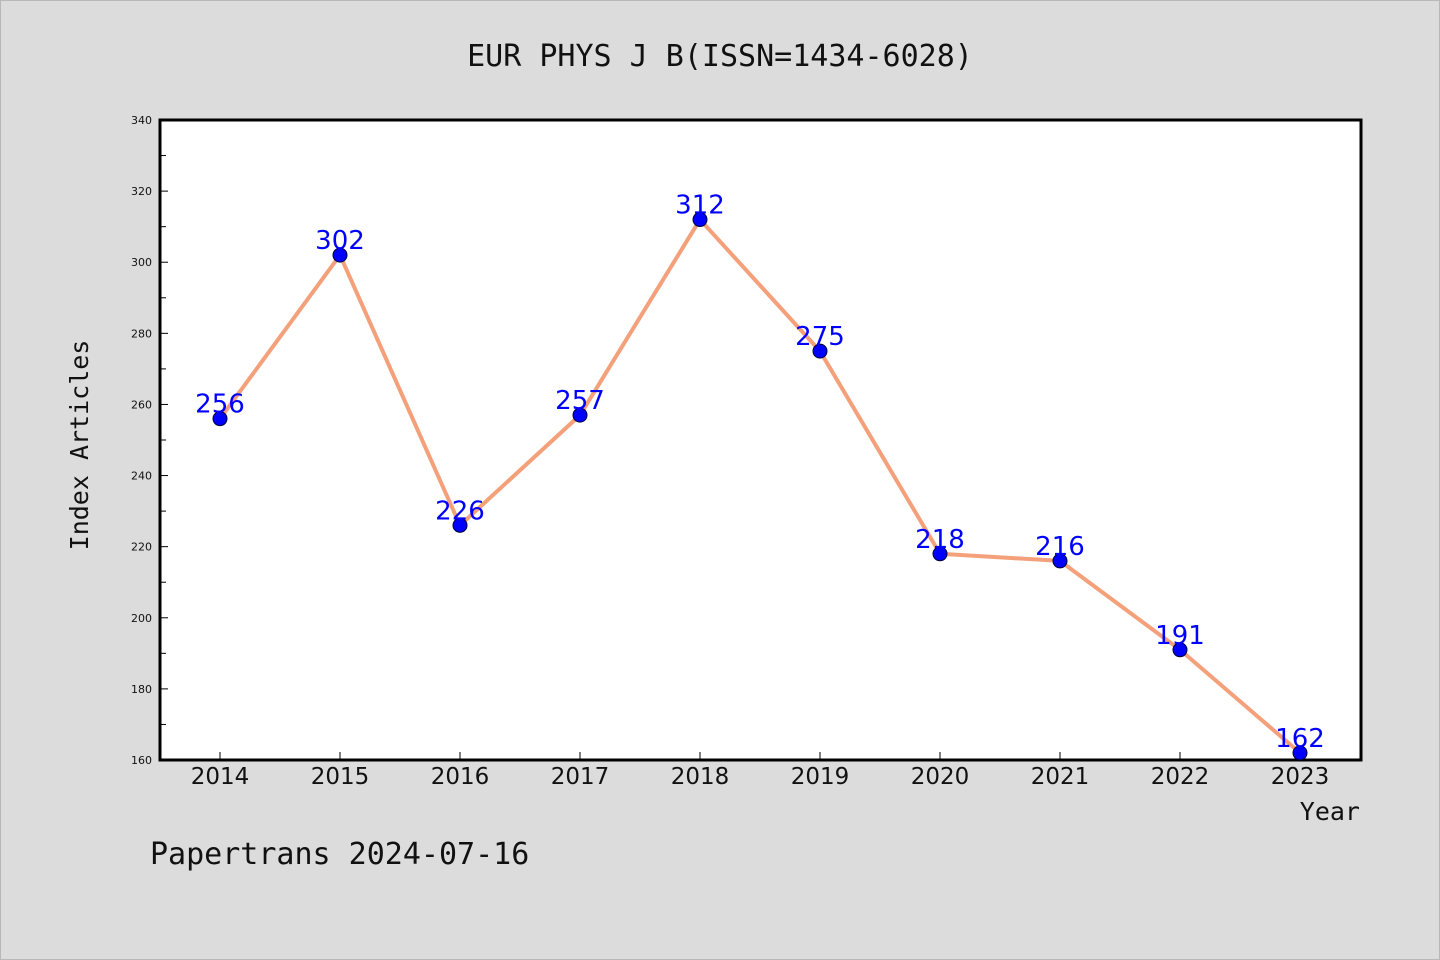 Image resolution: width=1440 pixels, height=960 pixels. Describe the element at coordinates (79, 445) in the screenshot. I see `y-axis-label: Index Articles` at that location.